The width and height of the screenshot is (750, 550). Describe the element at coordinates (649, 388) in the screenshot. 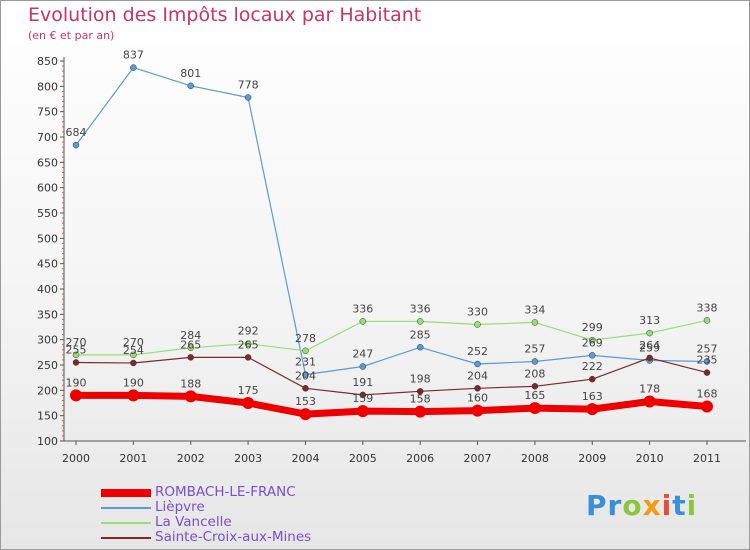

I see `data-label: 178` at that location.